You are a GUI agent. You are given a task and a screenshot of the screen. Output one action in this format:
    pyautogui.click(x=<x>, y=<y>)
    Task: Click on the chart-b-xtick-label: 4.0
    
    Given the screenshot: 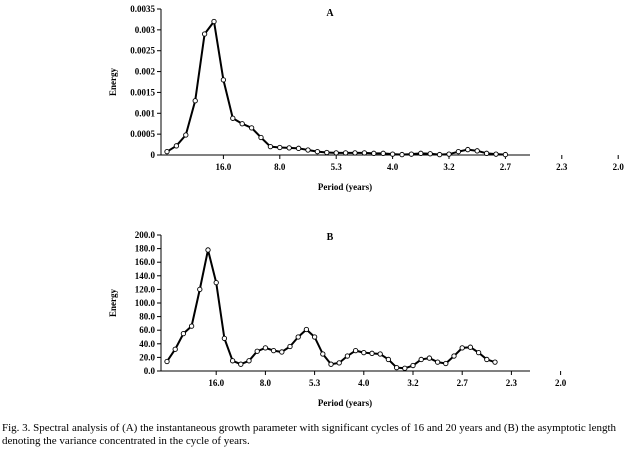 What is the action you would take?
    pyautogui.click(x=364, y=383)
    